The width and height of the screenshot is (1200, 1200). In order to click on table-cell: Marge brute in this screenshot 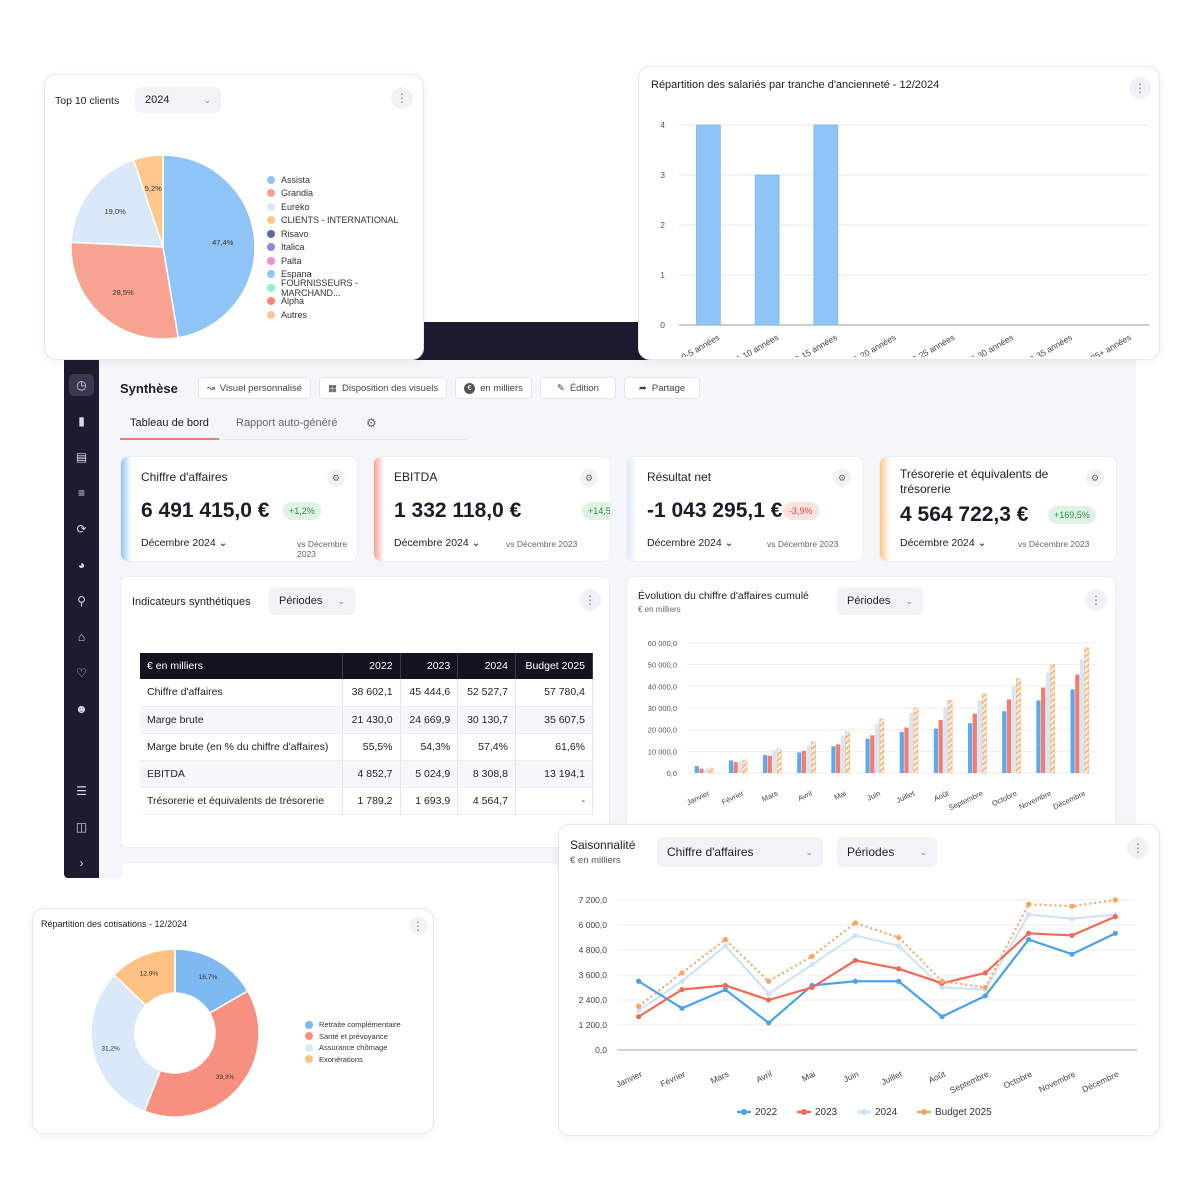, I will do `click(241, 720)`.